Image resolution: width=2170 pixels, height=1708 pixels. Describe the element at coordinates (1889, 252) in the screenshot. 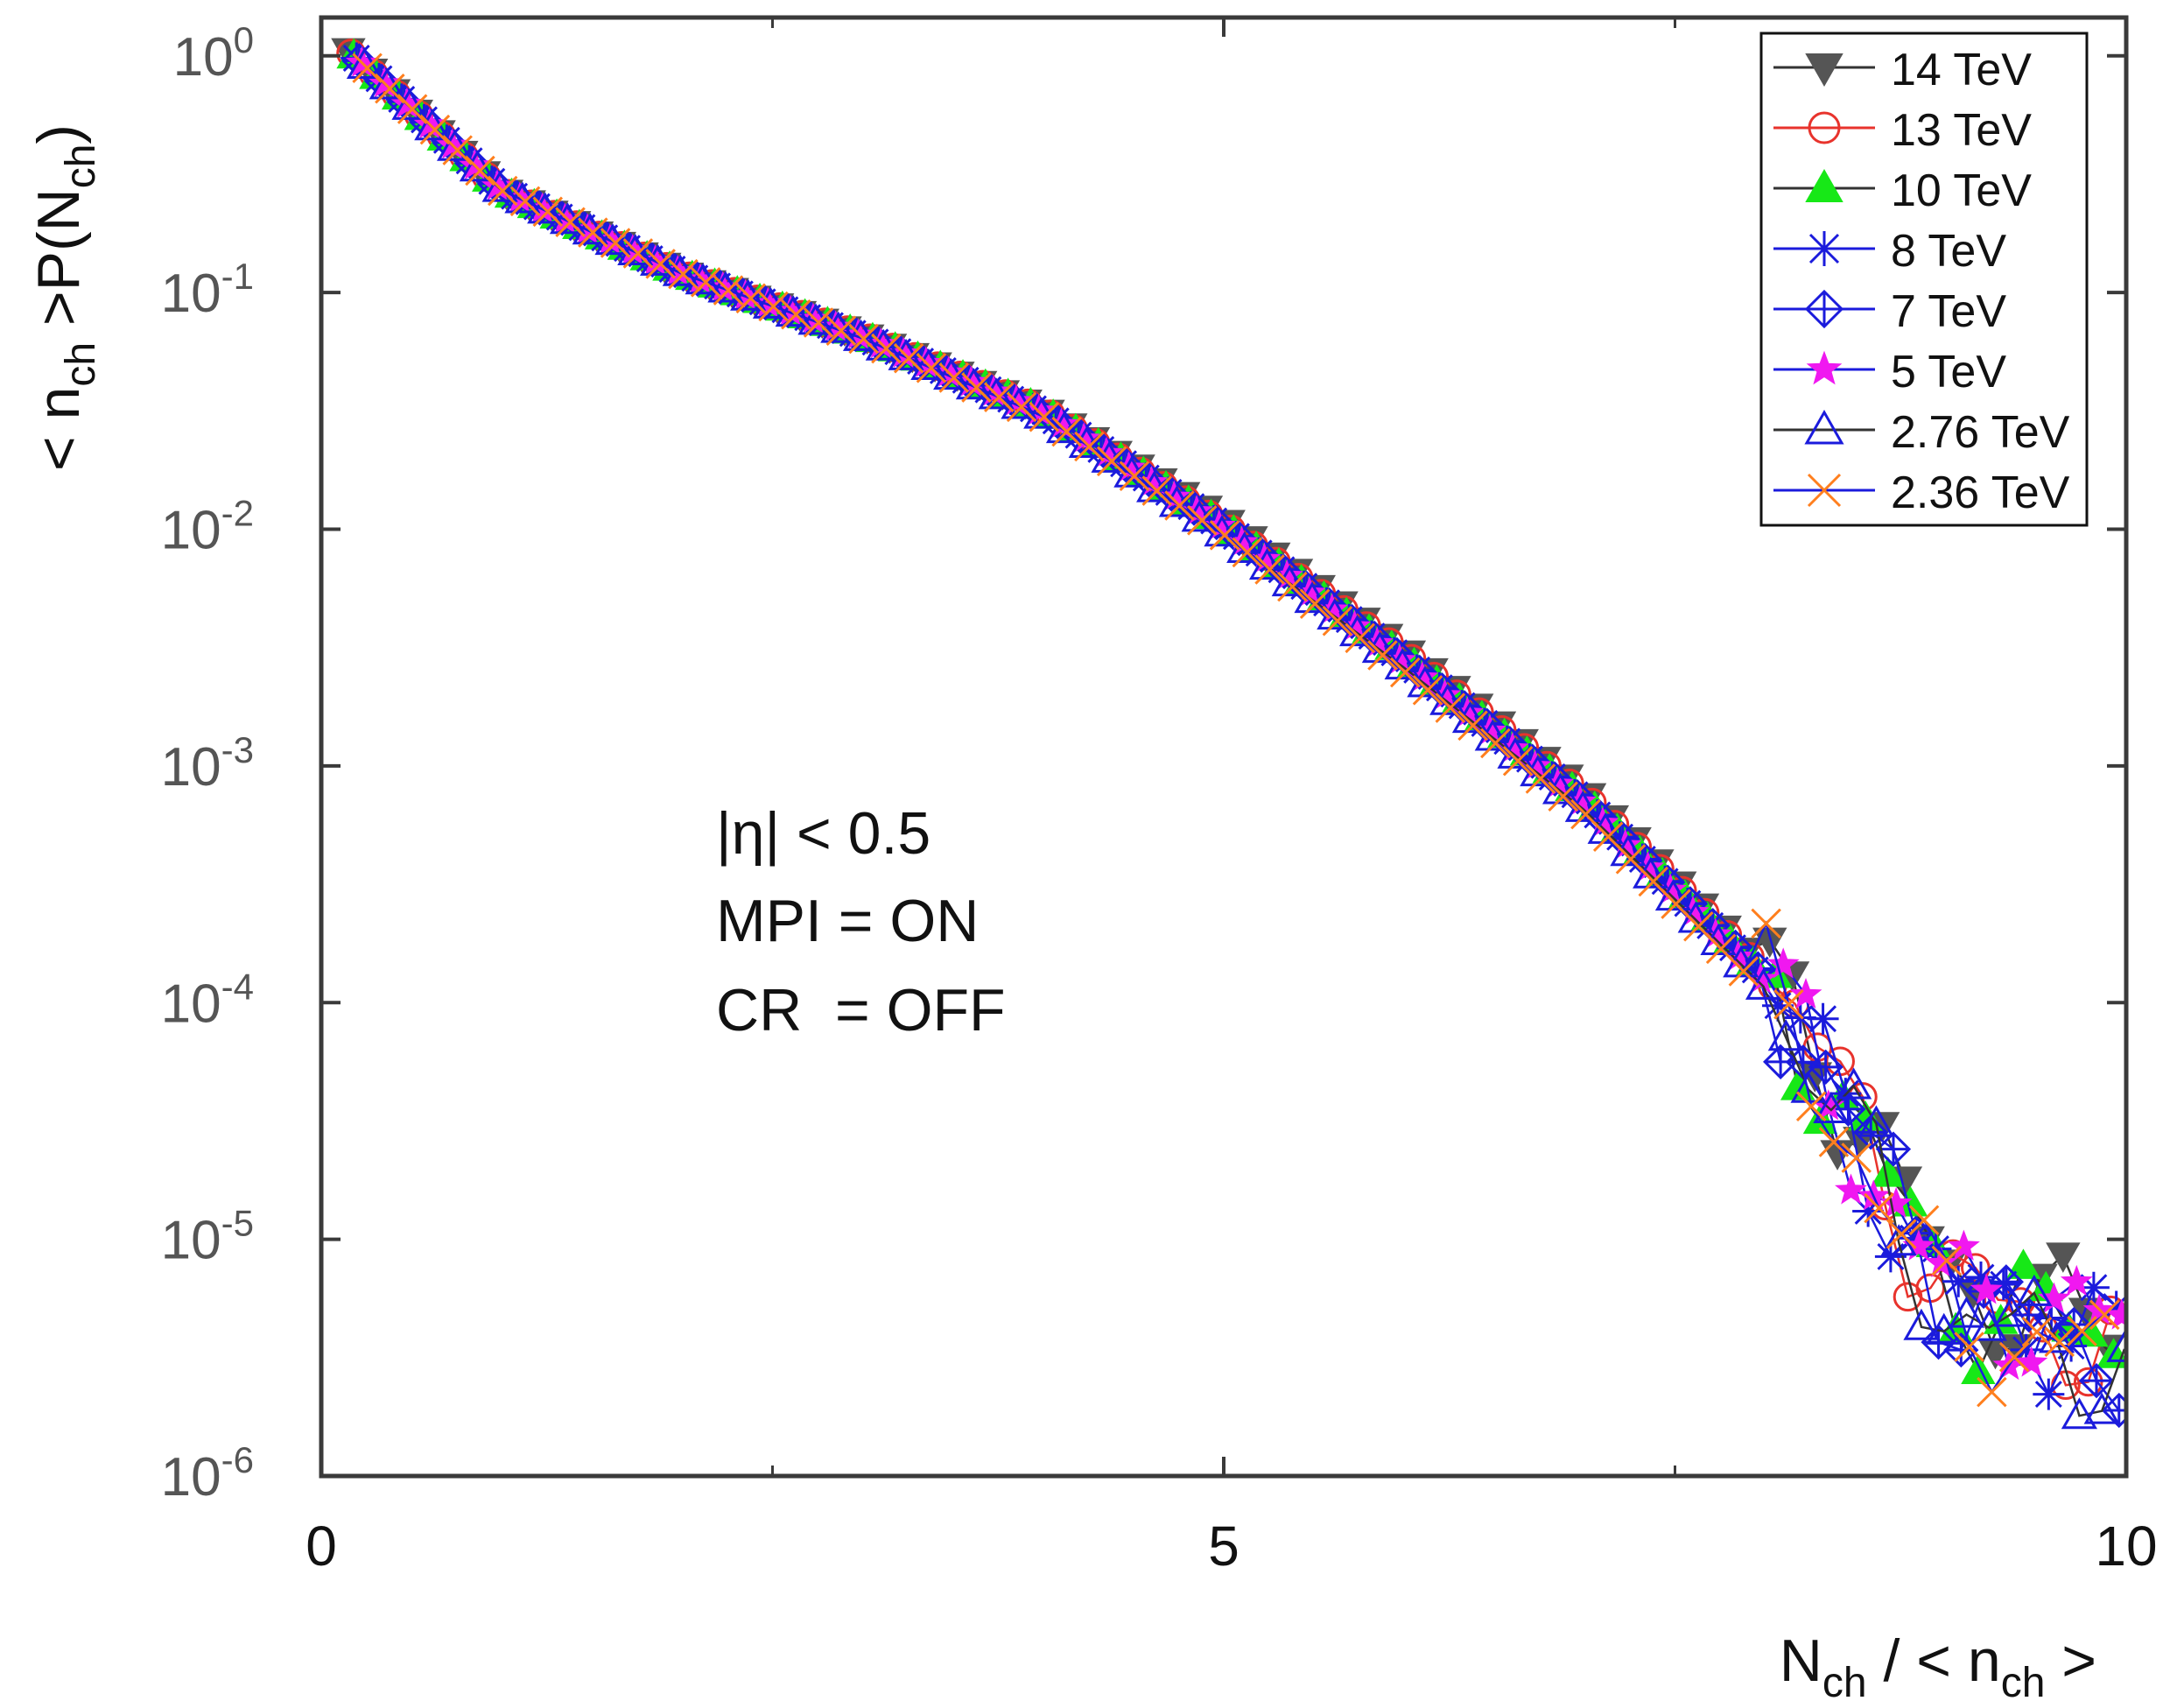

I see `legend-entry: 8 TeV` at that location.